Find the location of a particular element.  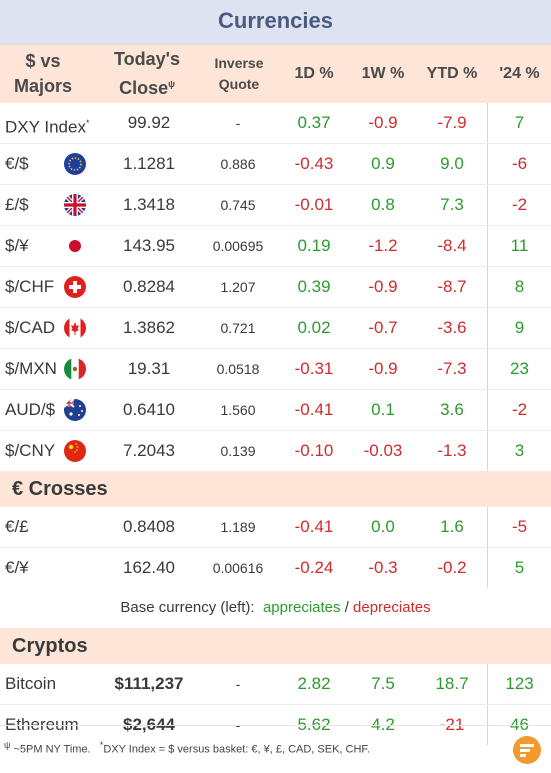

header-1d: 1D % is located at coordinates (314, 73).